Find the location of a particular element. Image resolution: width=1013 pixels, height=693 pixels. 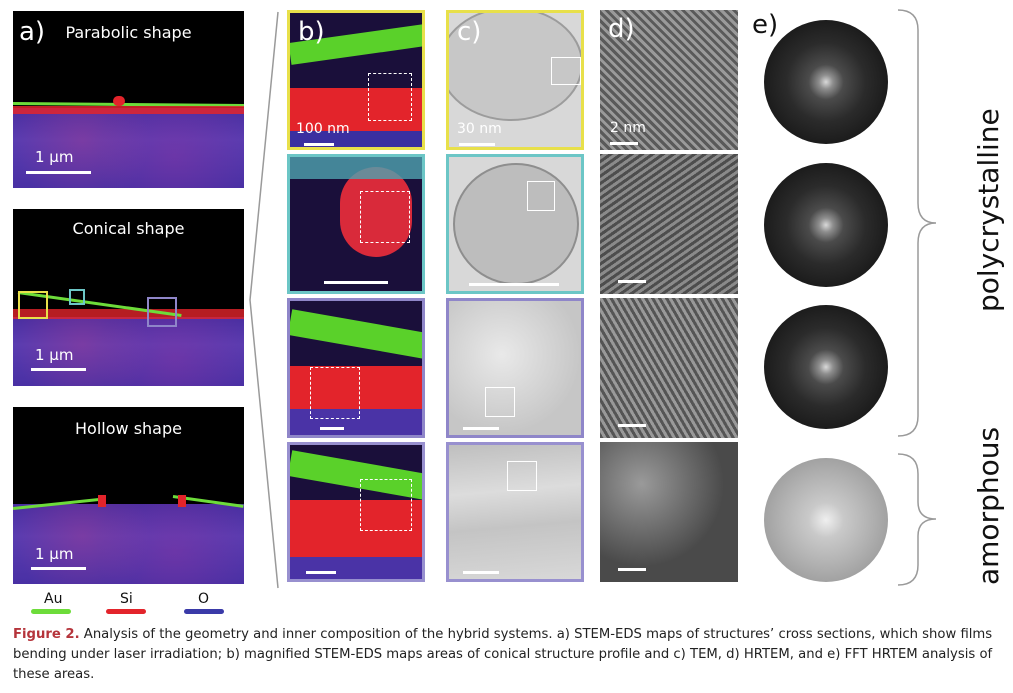

map-parabolic: Parabolic shape 1 µm a) is located at coordinates (128, 99).